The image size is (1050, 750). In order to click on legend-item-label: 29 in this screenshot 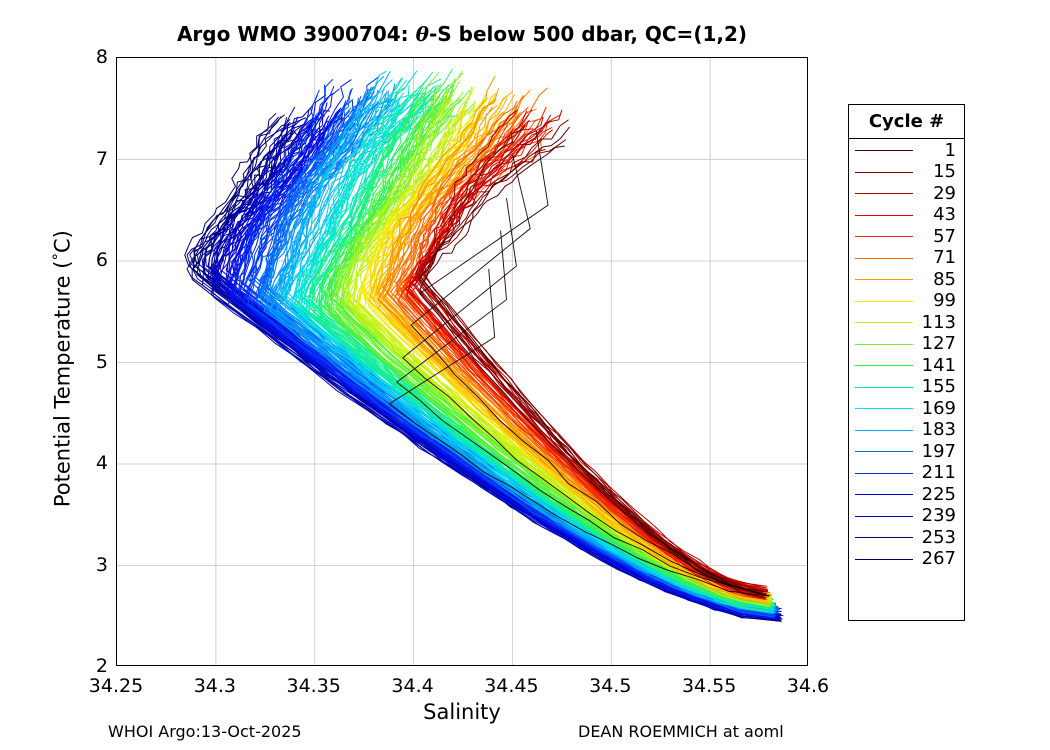, I will do `click(944, 193)`.